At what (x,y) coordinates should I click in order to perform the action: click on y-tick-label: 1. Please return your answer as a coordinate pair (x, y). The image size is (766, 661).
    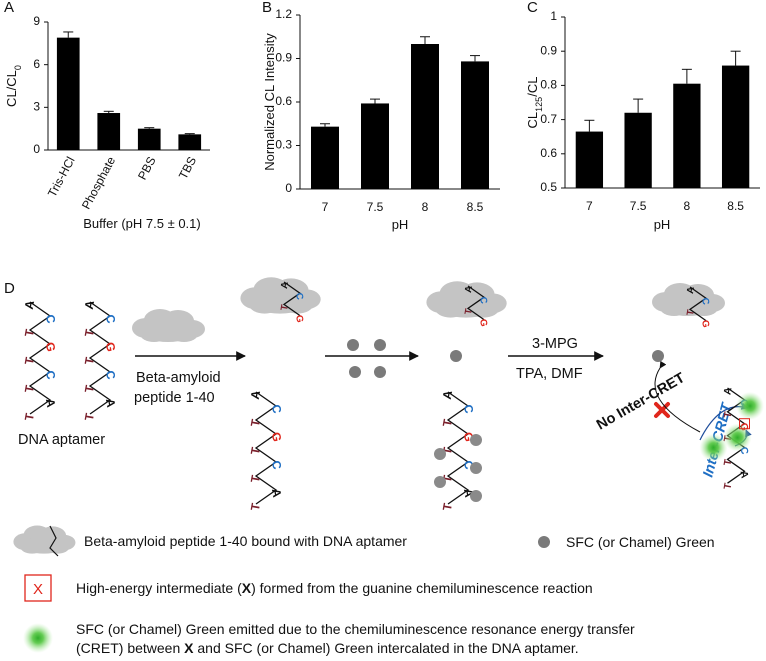
    Looking at the image, I should click on (553, 16).